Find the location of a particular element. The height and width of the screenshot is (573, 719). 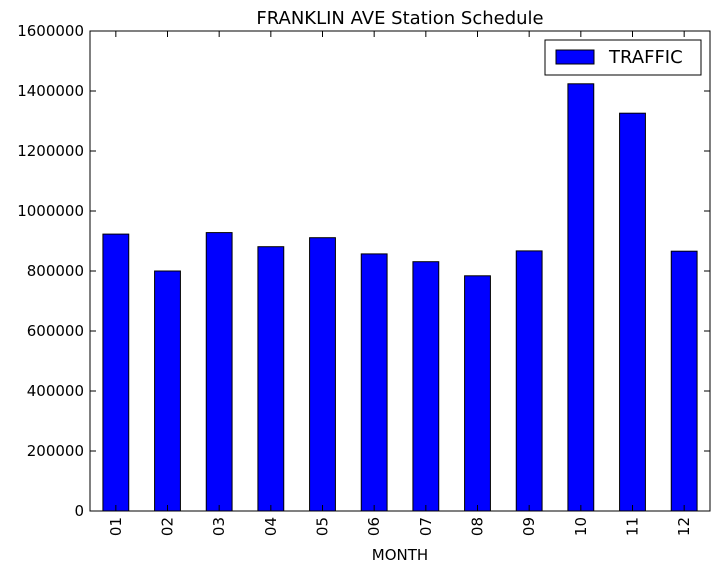

x-tick-label: 11 is located at coordinates (633, 526).